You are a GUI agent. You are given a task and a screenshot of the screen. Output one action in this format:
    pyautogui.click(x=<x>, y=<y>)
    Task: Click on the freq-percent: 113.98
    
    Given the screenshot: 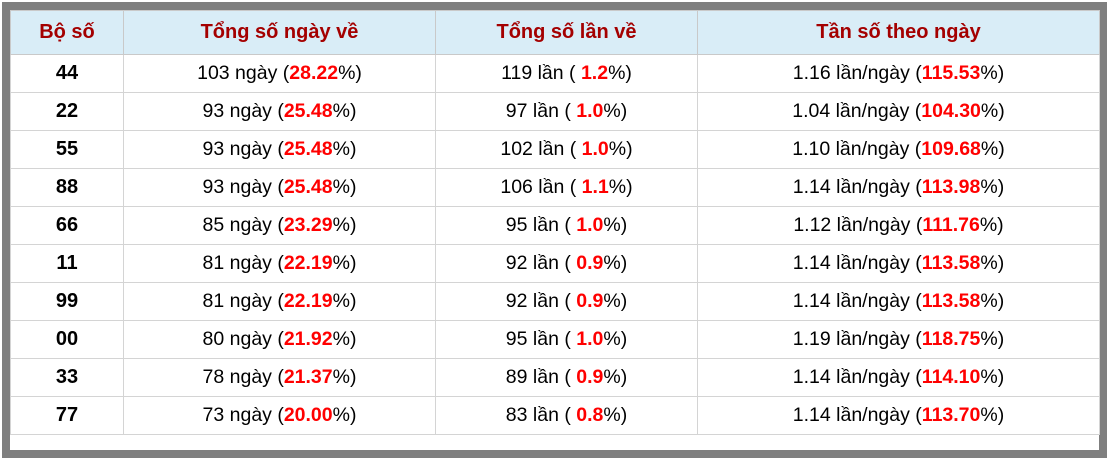 What is the action you would take?
    pyautogui.click(x=951, y=187)
    